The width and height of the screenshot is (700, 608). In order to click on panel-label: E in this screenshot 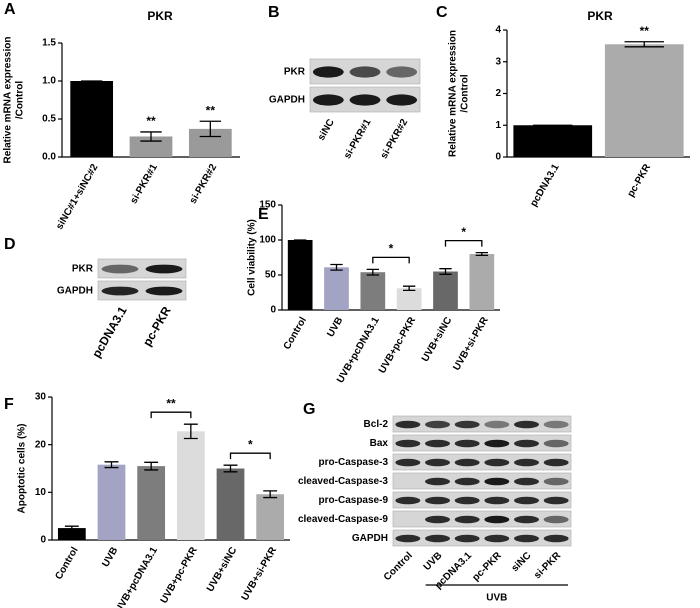, I will do `click(263, 214)`.